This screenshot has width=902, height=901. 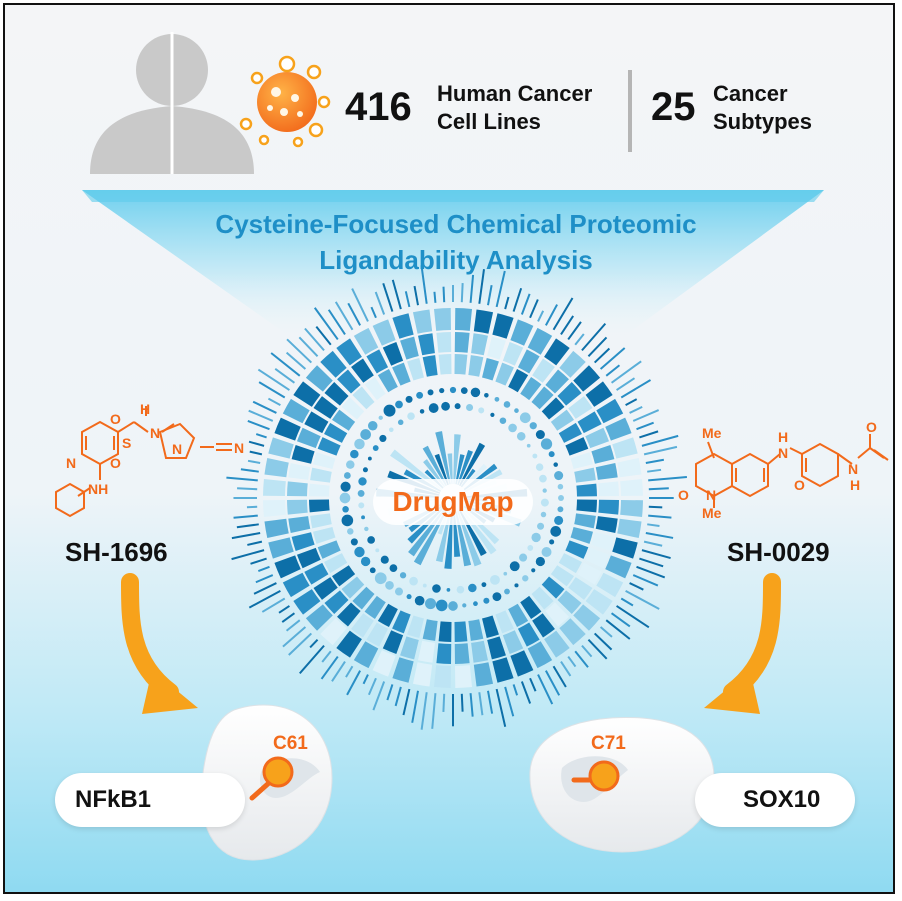 I want to click on analysis-funnel, so click(x=453, y=264).